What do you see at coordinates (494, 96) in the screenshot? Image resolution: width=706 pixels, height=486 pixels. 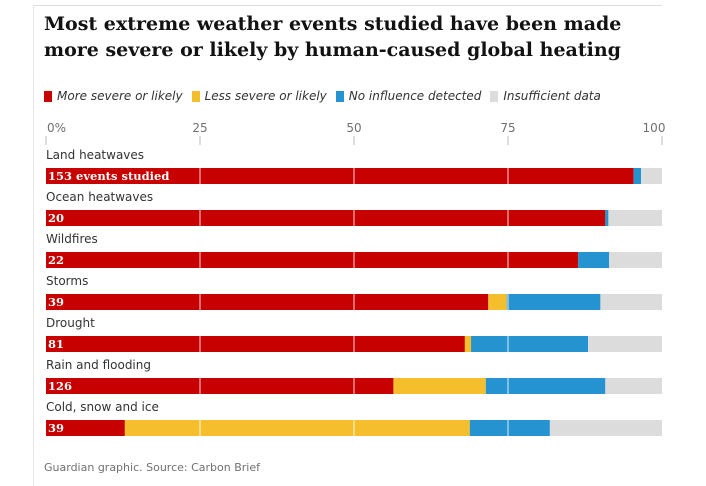 I see `legend-swatch-insufficient` at bounding box center [494, 96].